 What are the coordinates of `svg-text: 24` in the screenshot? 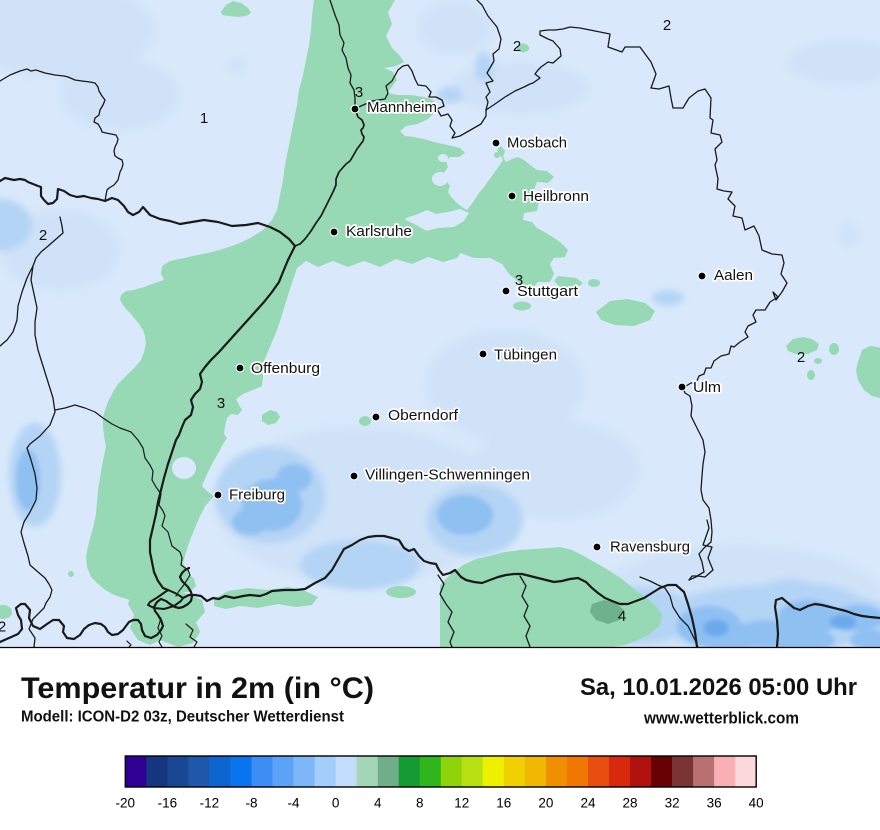 It's located at (588, 803).